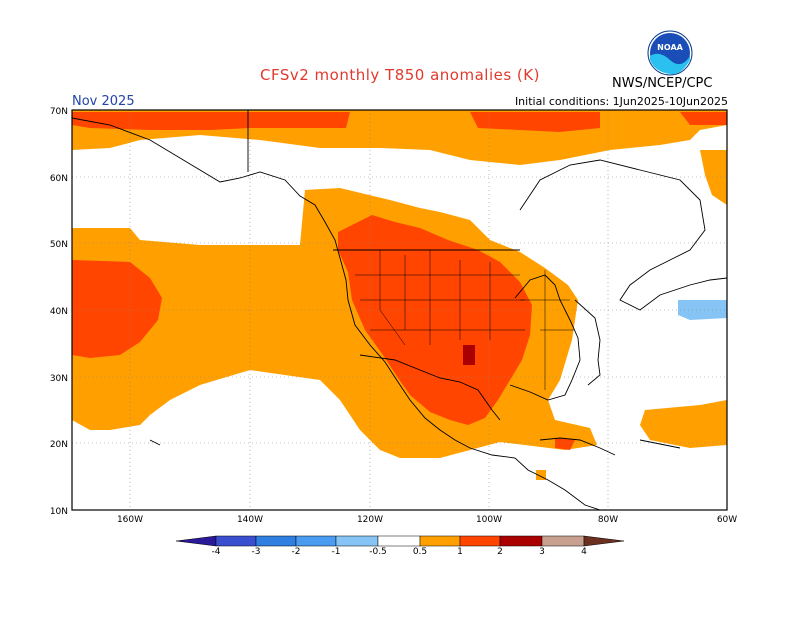 The width and height of the screenshot is (800, 618). I want to click on colorbar-label: 3, so click(542, 552).